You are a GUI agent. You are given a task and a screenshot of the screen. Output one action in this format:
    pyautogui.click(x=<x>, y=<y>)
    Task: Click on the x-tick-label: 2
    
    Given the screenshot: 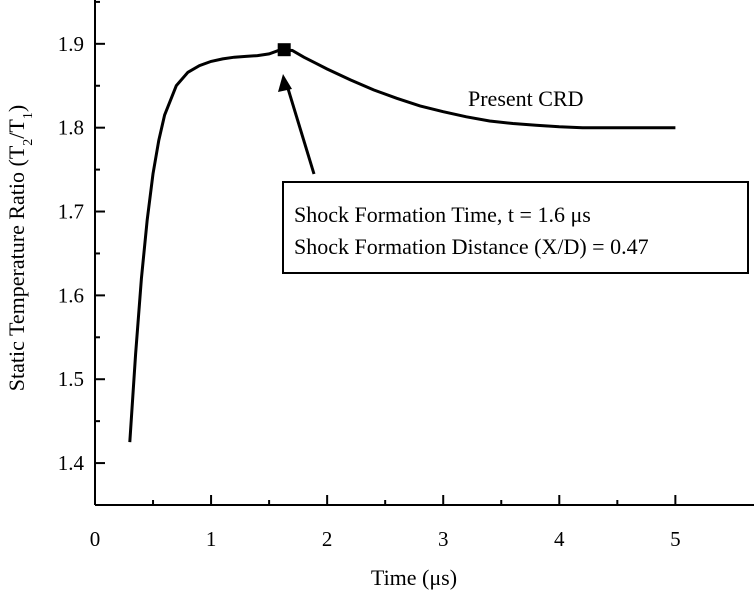 What is the action you would take?
    pyautogui.click(x=327, y=539)
    